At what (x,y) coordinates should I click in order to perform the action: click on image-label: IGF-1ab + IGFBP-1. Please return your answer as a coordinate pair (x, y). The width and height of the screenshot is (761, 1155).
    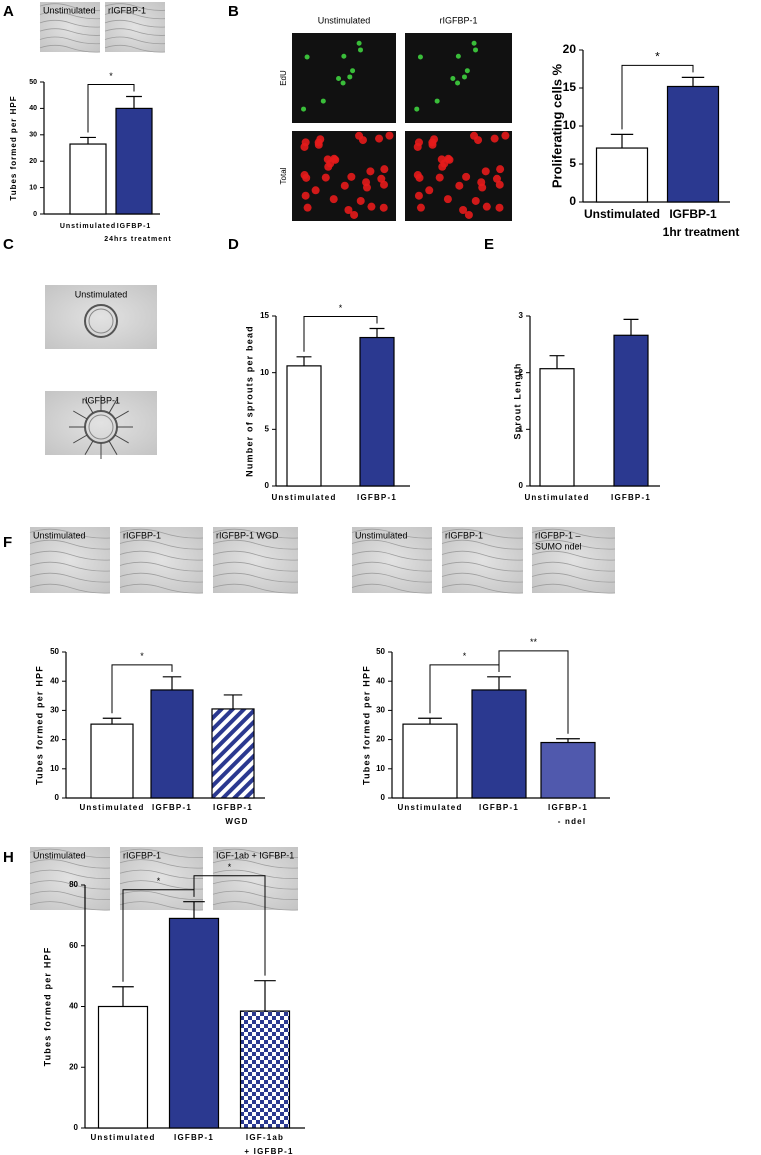
    Looking at the image, I should click on (255, 855).